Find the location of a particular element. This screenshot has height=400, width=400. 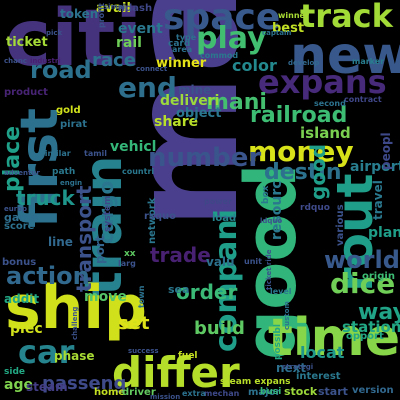

word-pick: pick is located at coordinates (54, 33).